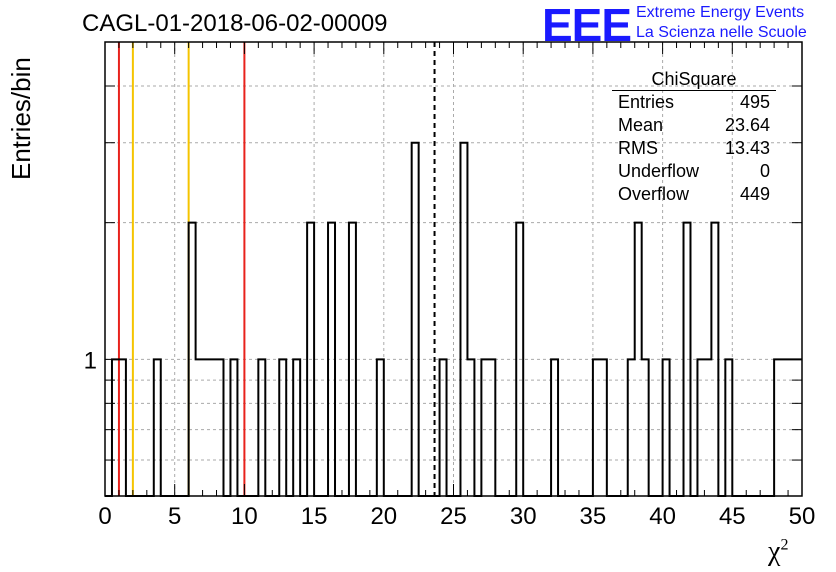 The image size is (836, 572). I want to click on x-axis-label: χ2, so click(778, 552).